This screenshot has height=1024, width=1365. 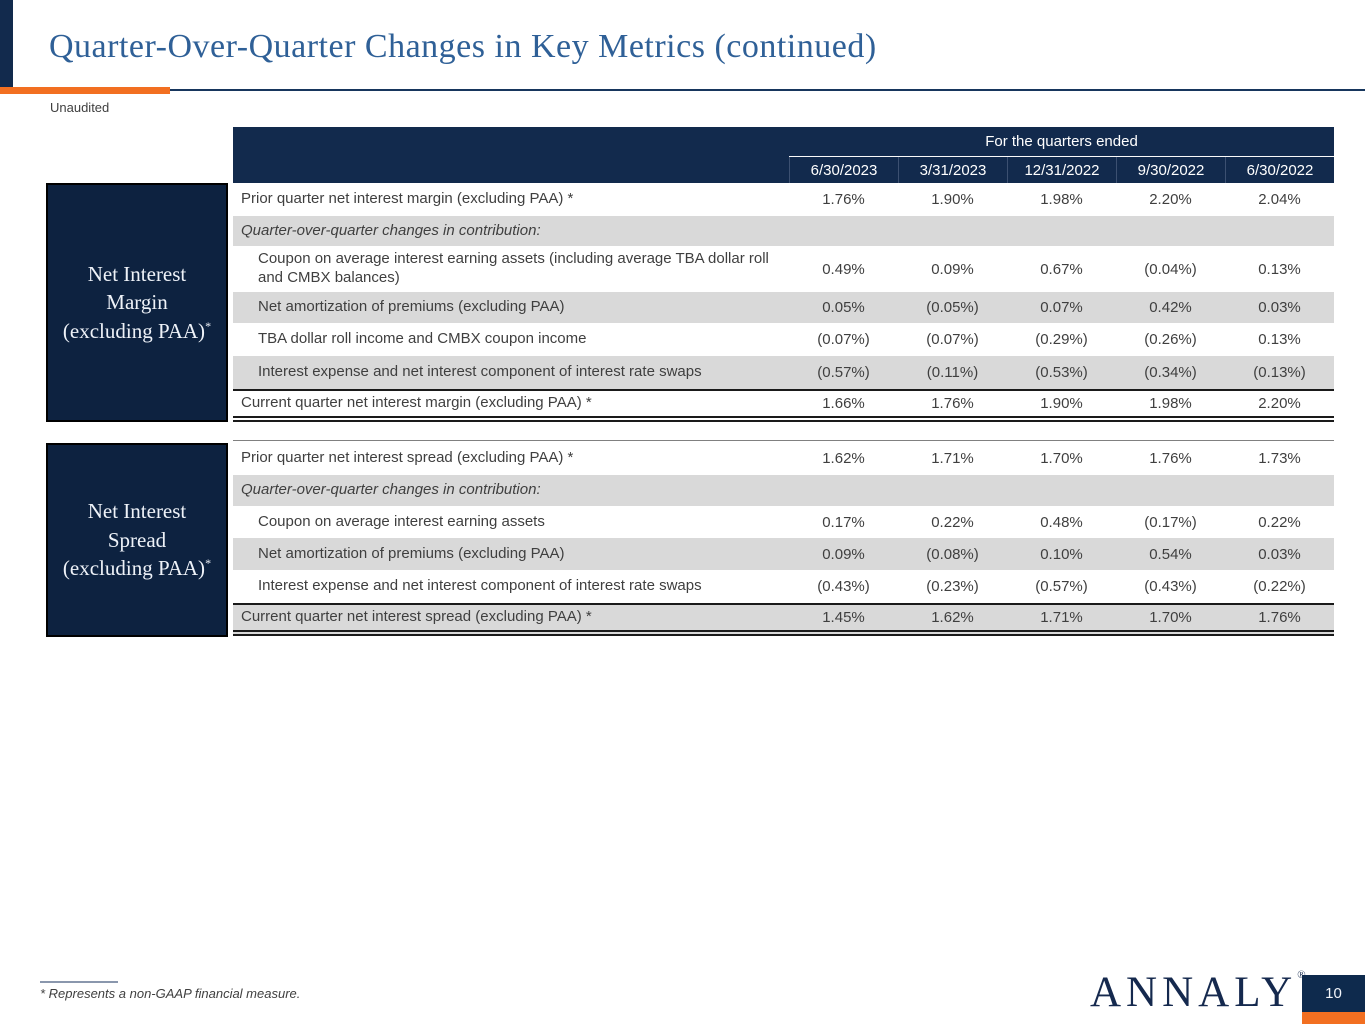 What do you see at coordinates (1061, 554) in the screenshot?
I see `cell-value: 0.10%` at bounding box center [1061, 554].